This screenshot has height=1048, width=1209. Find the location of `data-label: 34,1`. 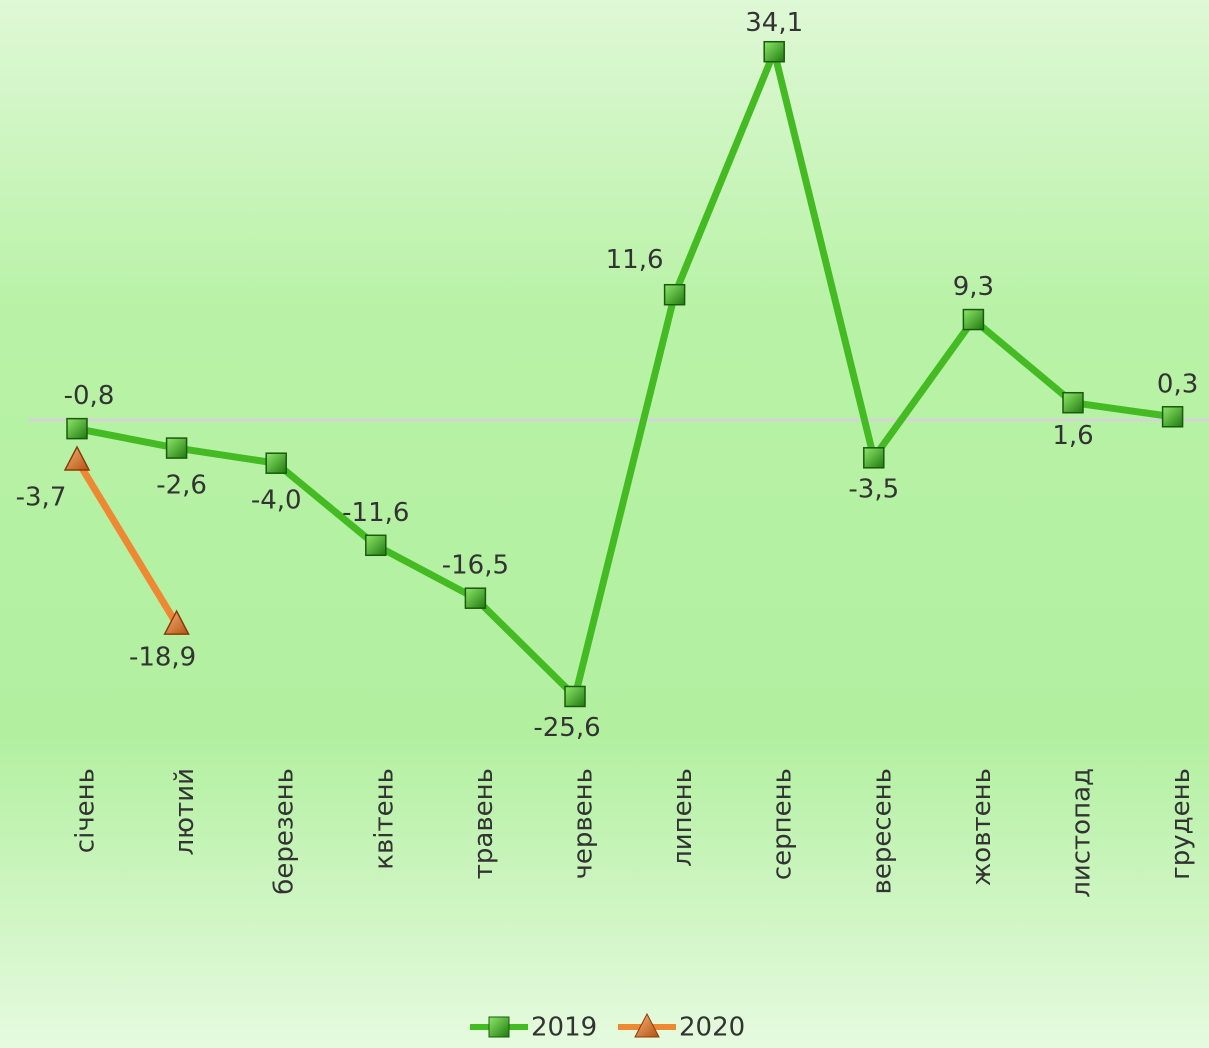

data-label: 34,1 is located at coordinates (774, 23).